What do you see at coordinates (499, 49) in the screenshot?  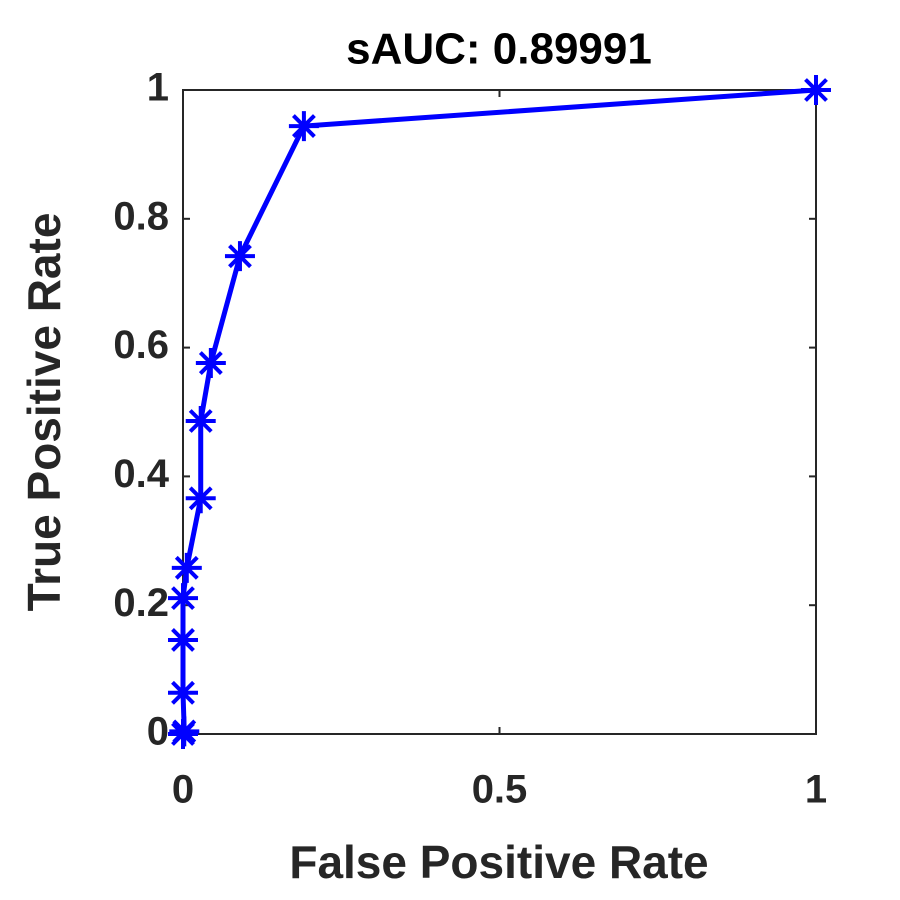 I see `chart-title: sAUC: 0.89991` at bounding box center [499, 49].